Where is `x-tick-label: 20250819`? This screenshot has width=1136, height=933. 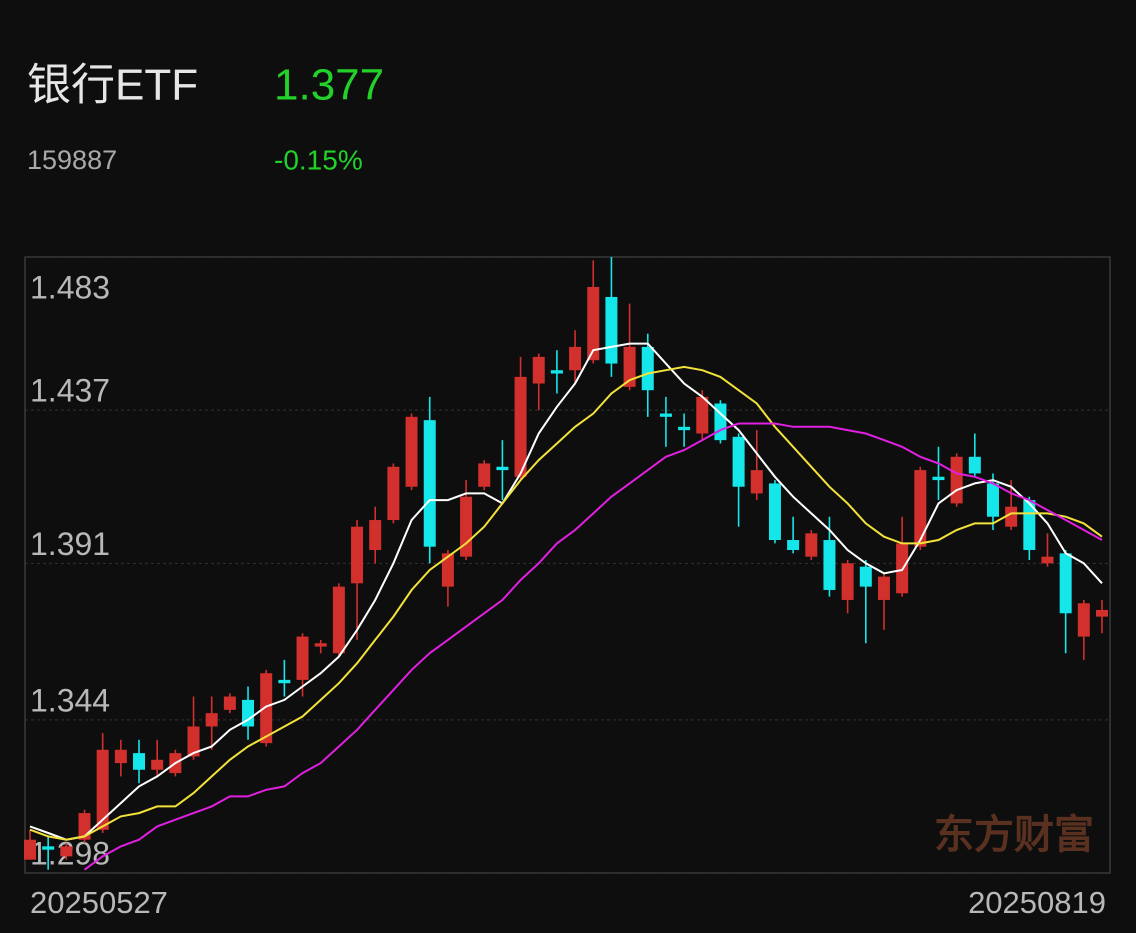 x-tick-label: 20250819 is located at coordinates (1037, 902).